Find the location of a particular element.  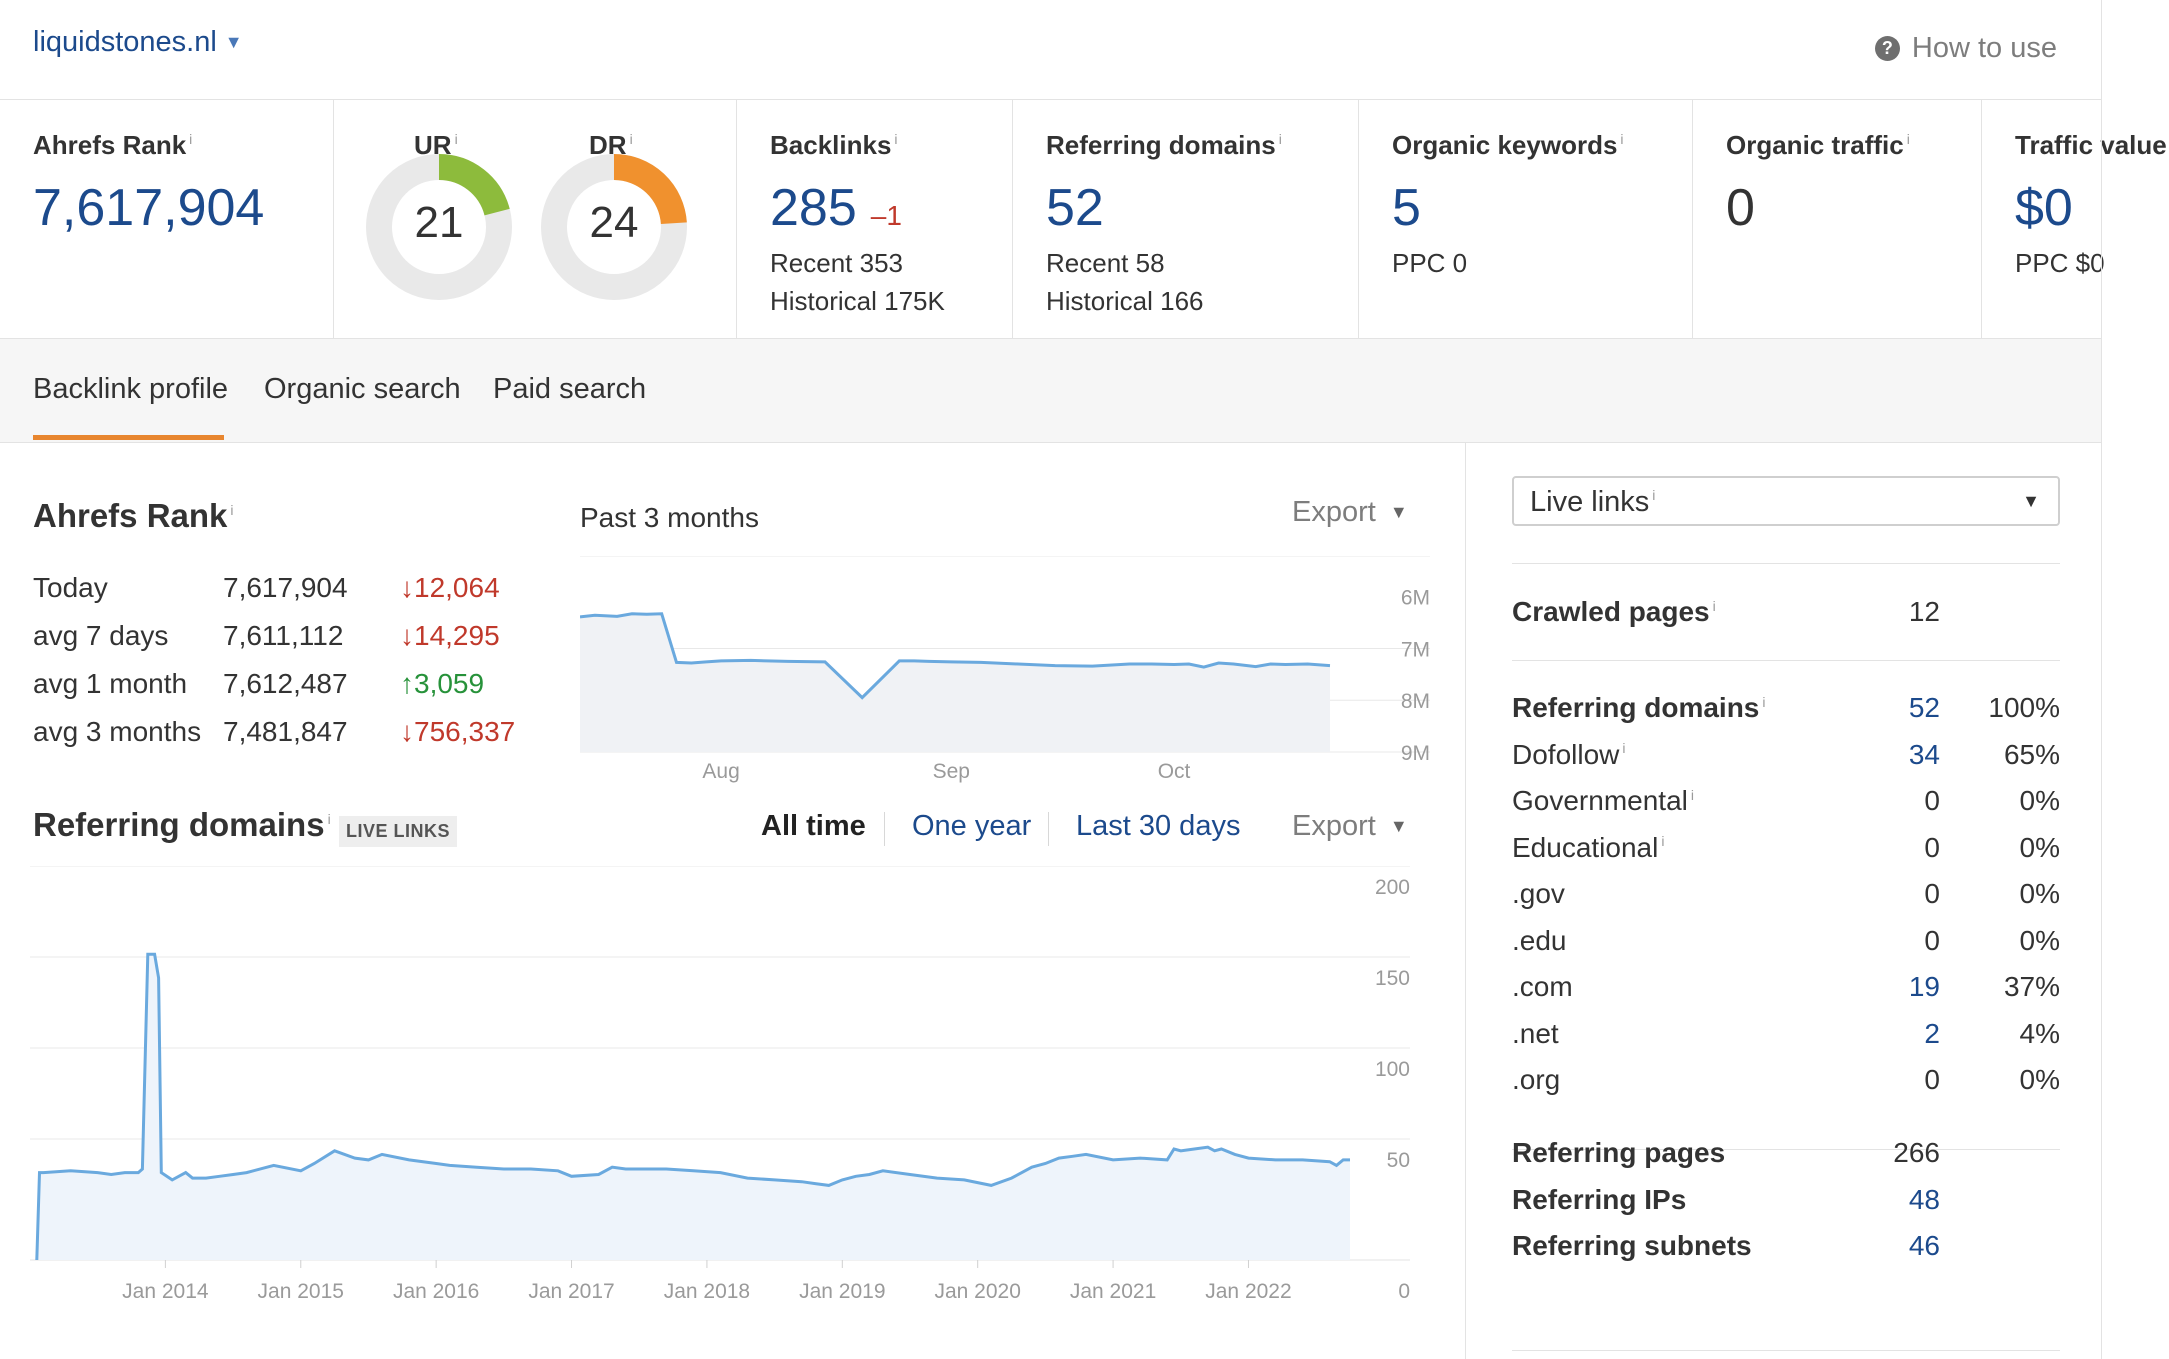

tab-paid-search: Paid search is located at coordinates (570, 389).